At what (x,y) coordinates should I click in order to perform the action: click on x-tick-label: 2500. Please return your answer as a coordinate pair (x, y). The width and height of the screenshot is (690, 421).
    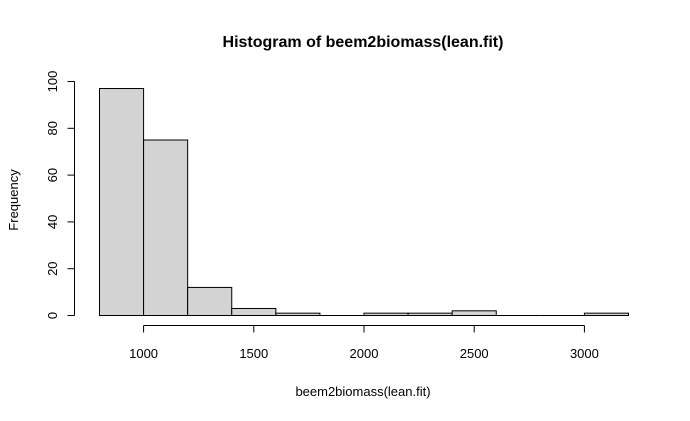
    Looking at the image, I should click on (474, 353).